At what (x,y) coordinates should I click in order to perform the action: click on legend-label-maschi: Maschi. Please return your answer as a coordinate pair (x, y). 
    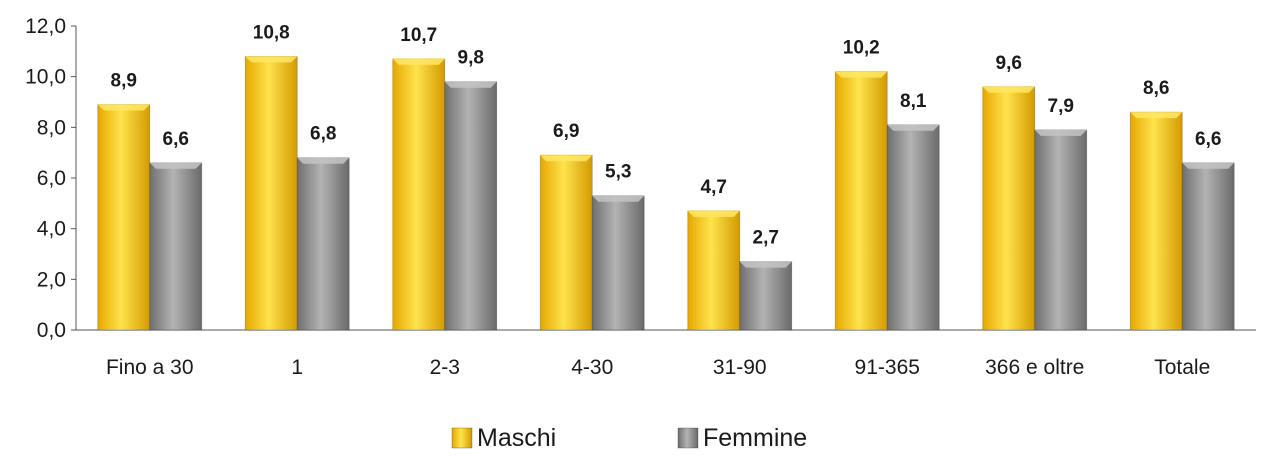
    Looking at the image, I should click on (516, 438).